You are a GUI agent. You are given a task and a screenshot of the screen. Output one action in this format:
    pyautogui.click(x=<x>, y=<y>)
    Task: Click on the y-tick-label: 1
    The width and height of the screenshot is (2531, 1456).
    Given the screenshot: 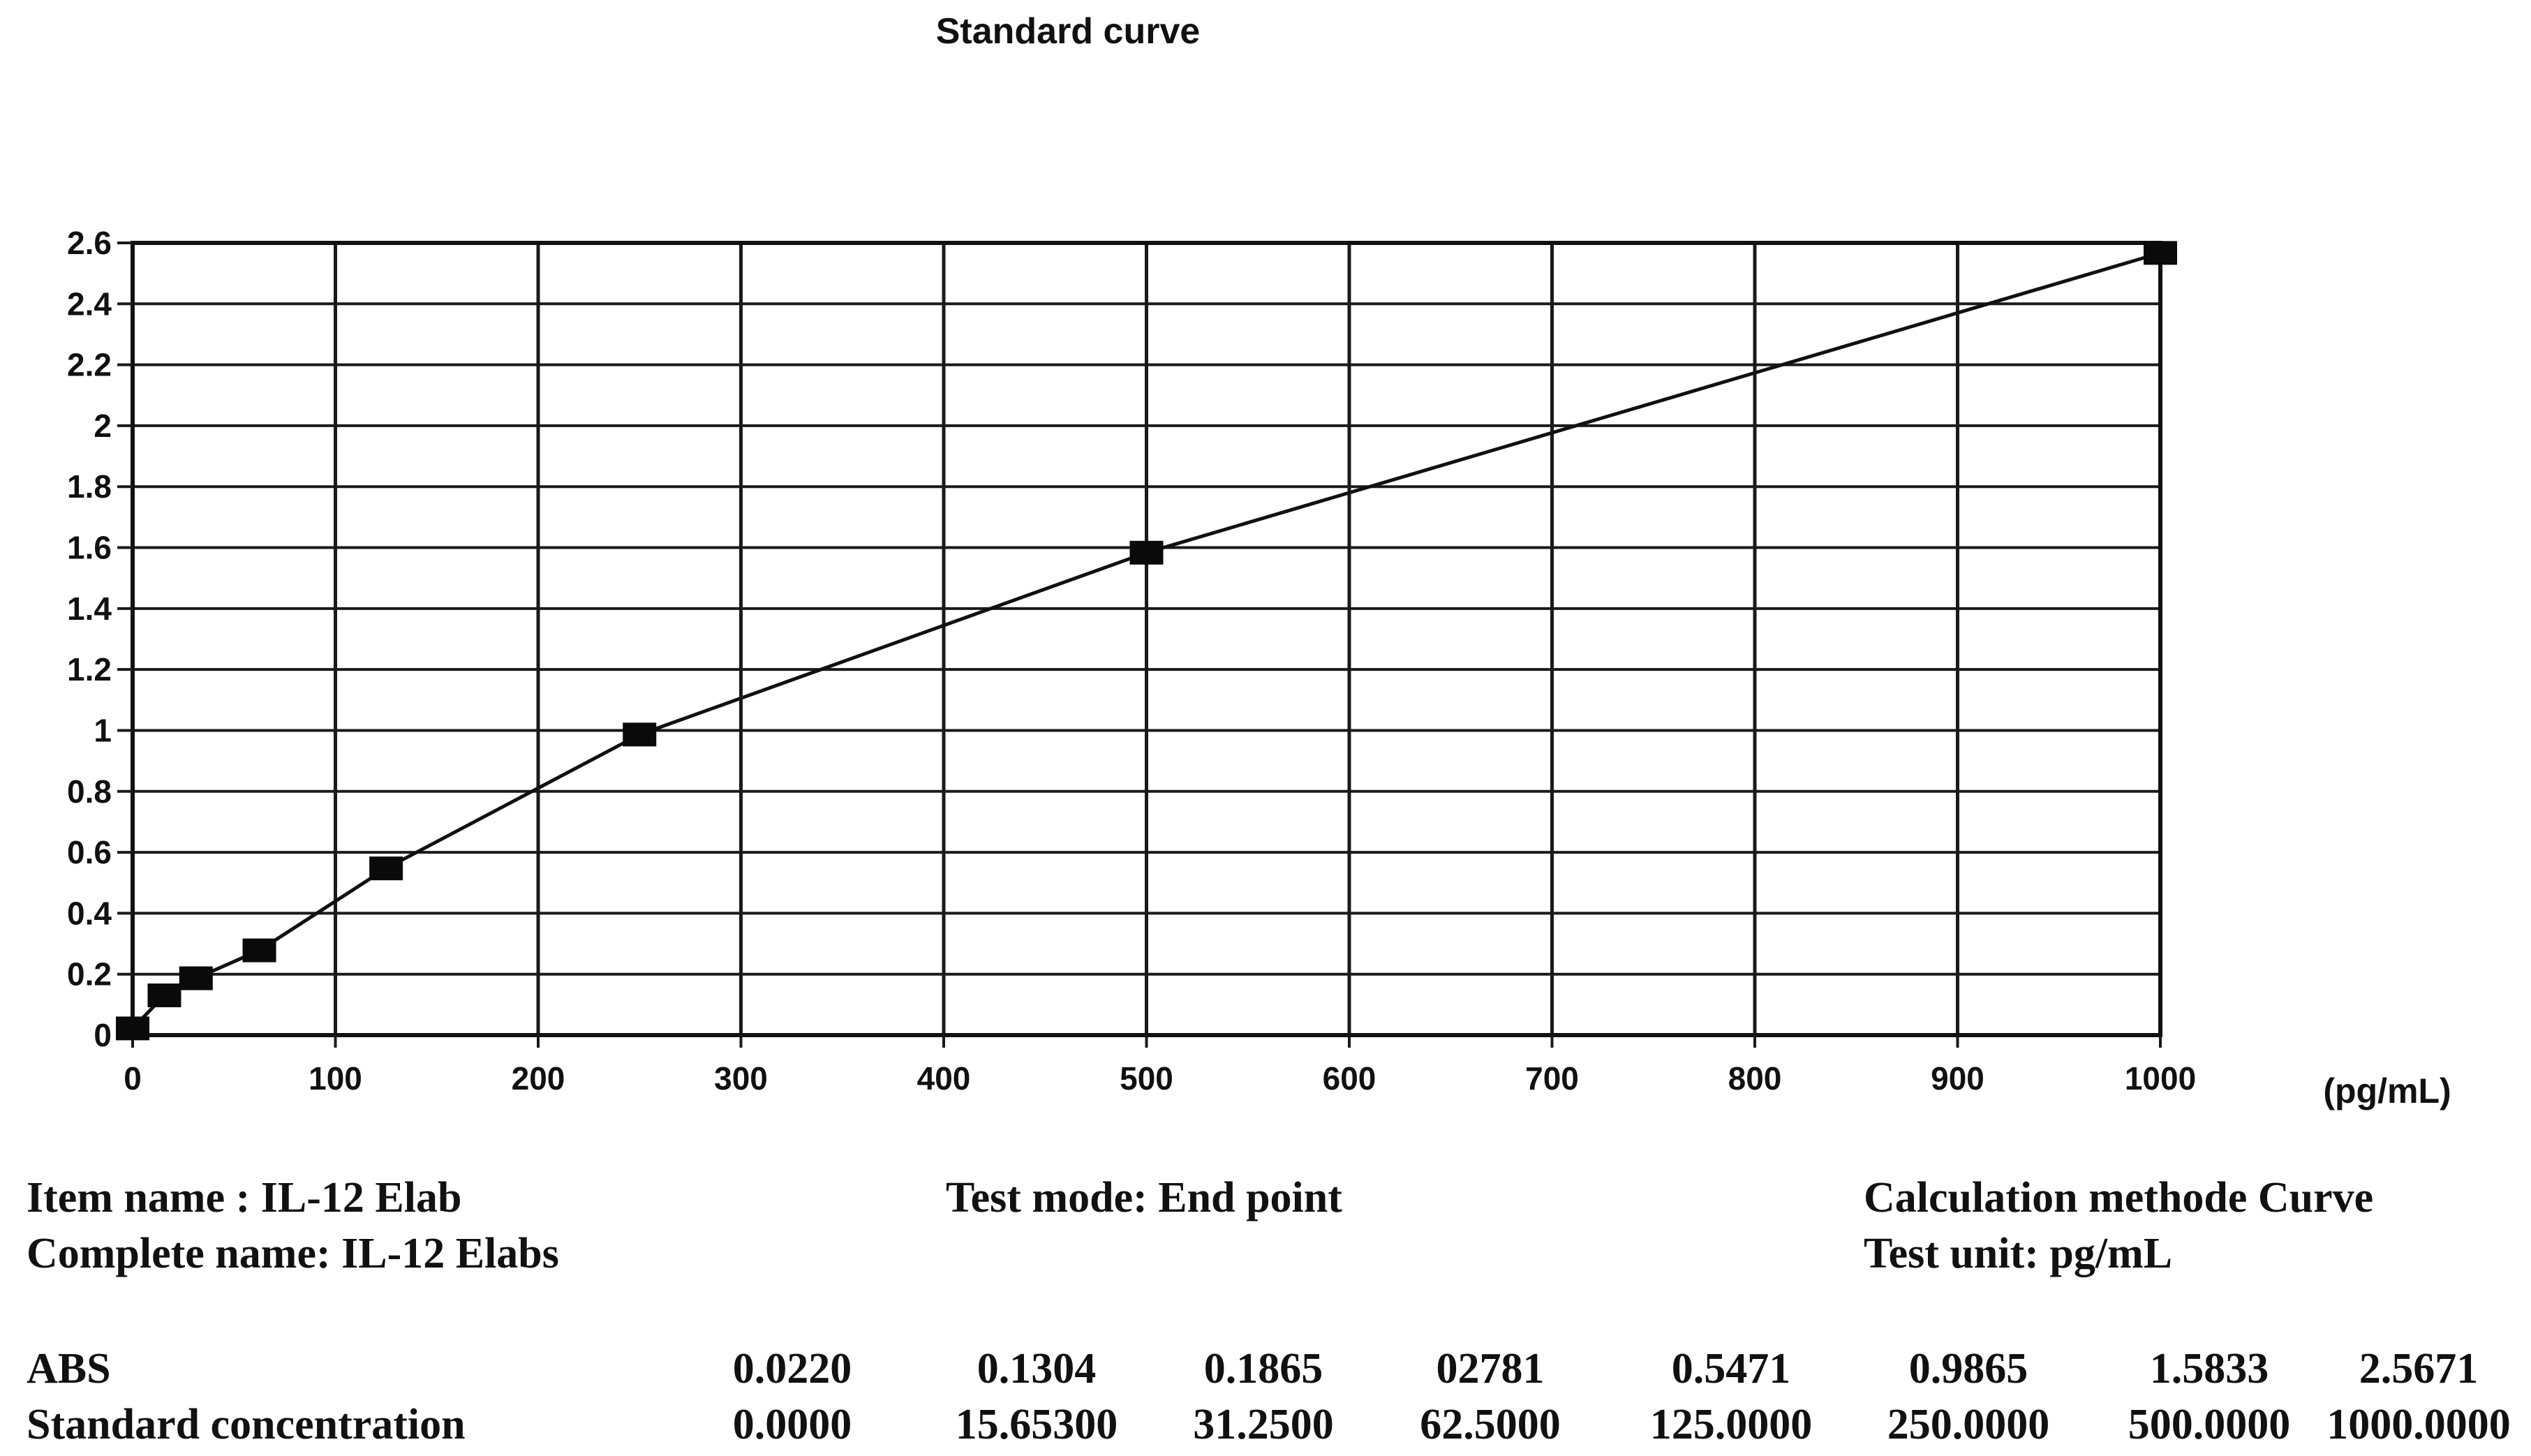 What is the action you would take?
    pyautogui.click(x=103, y=730)
    